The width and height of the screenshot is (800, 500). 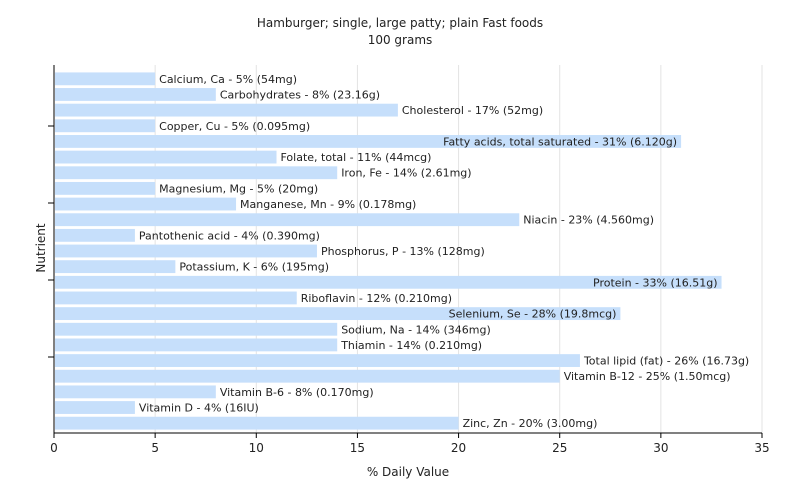 What do you see at coordinates (328, 204) in the screenshot?
I see `bar-label: Manganese, Mn - 9% (0.178mg)` at bounding box center [328, 204].